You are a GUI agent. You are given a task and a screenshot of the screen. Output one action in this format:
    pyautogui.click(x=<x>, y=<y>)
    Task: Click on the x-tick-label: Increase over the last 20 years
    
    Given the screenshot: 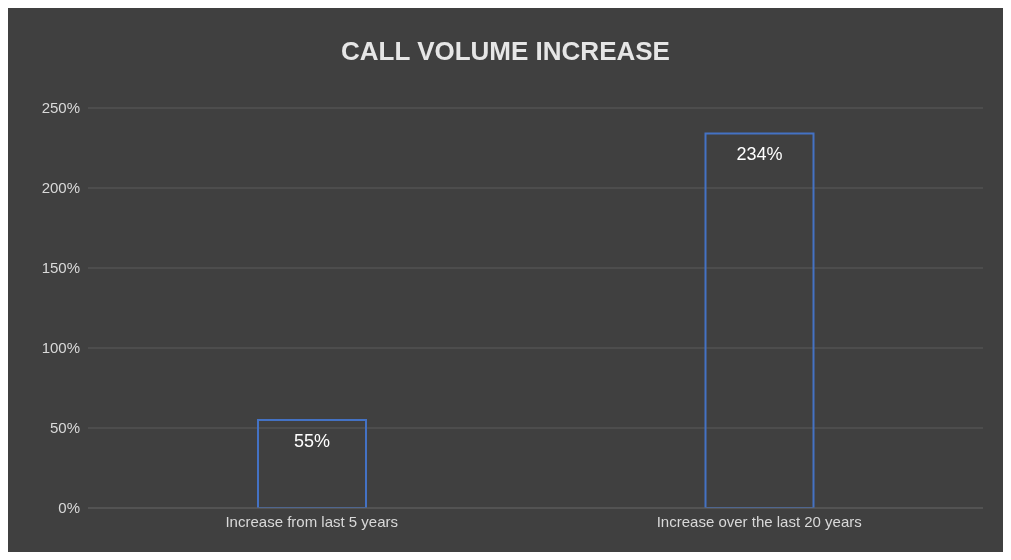 What is the action you would take?
    pyautogui.click(x=759, y=521)
    